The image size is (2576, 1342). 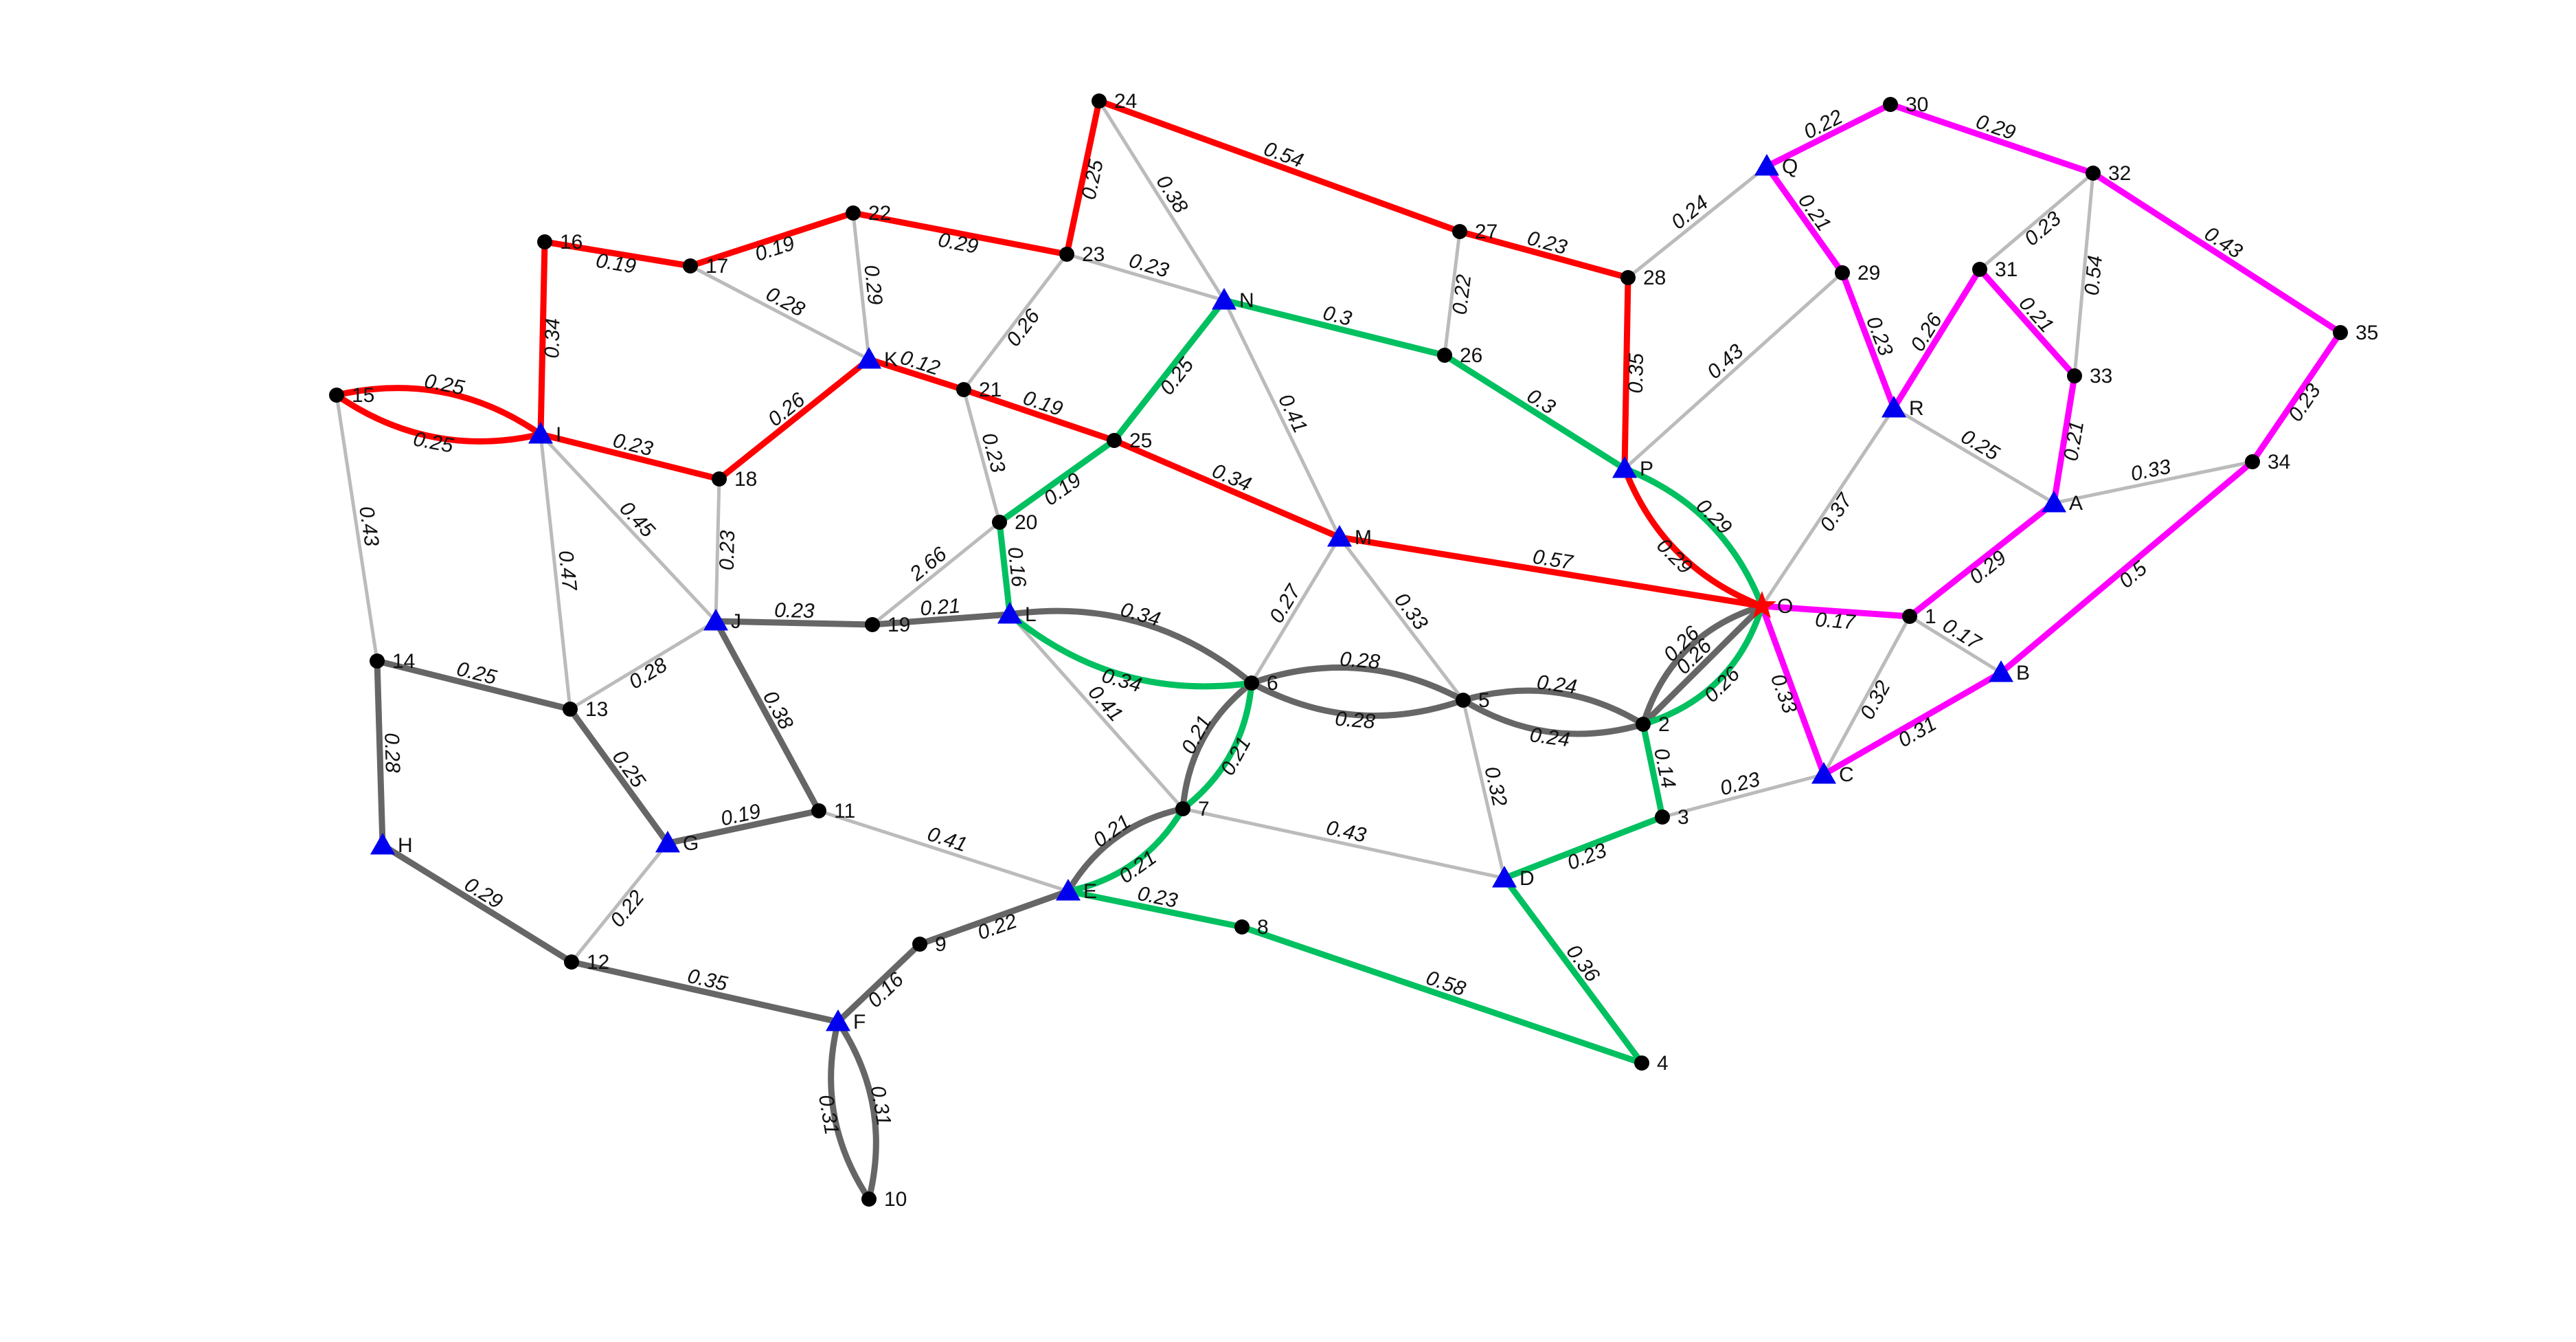 What do you see at coordinates (1836, 611) in the screenshot?
I see `edge-1-O` at bounding box center [1836, 611].